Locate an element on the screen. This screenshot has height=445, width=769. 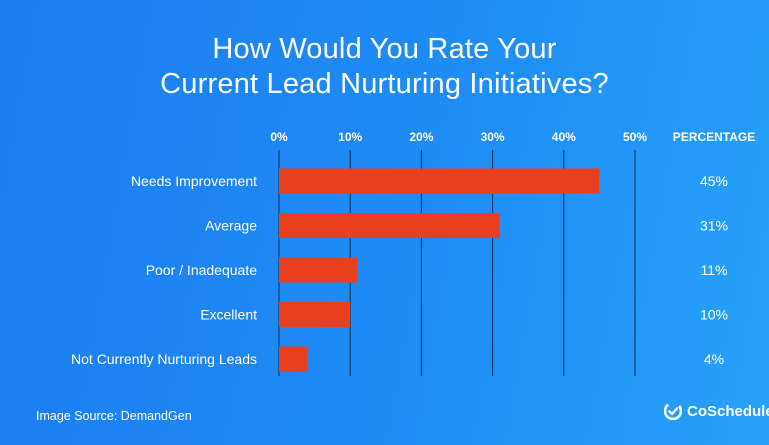
category-label: Average is located at coordinates (231, 226).